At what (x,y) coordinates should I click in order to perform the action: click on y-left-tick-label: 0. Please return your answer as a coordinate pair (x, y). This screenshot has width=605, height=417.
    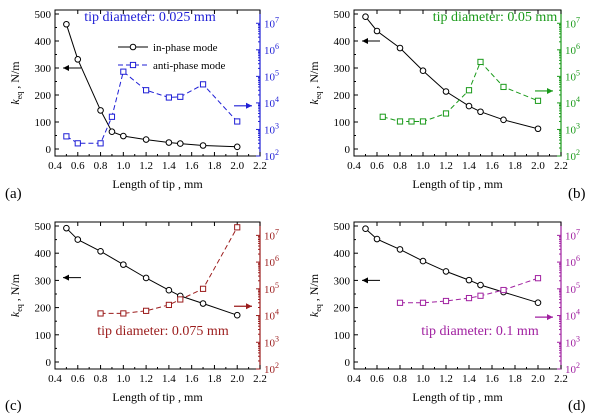
    Looking at the image, I should click on (49, 150).